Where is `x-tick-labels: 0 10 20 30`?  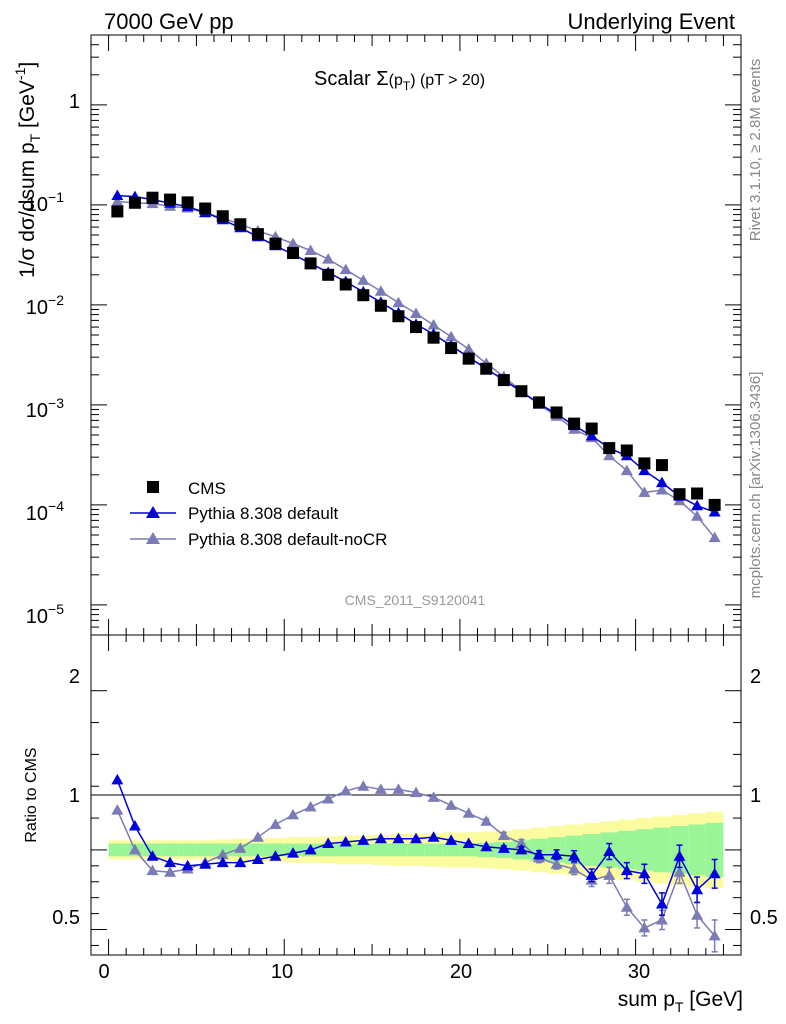 x-tick-labels: 0 10 20 30 is located at coordinates (374, 972).